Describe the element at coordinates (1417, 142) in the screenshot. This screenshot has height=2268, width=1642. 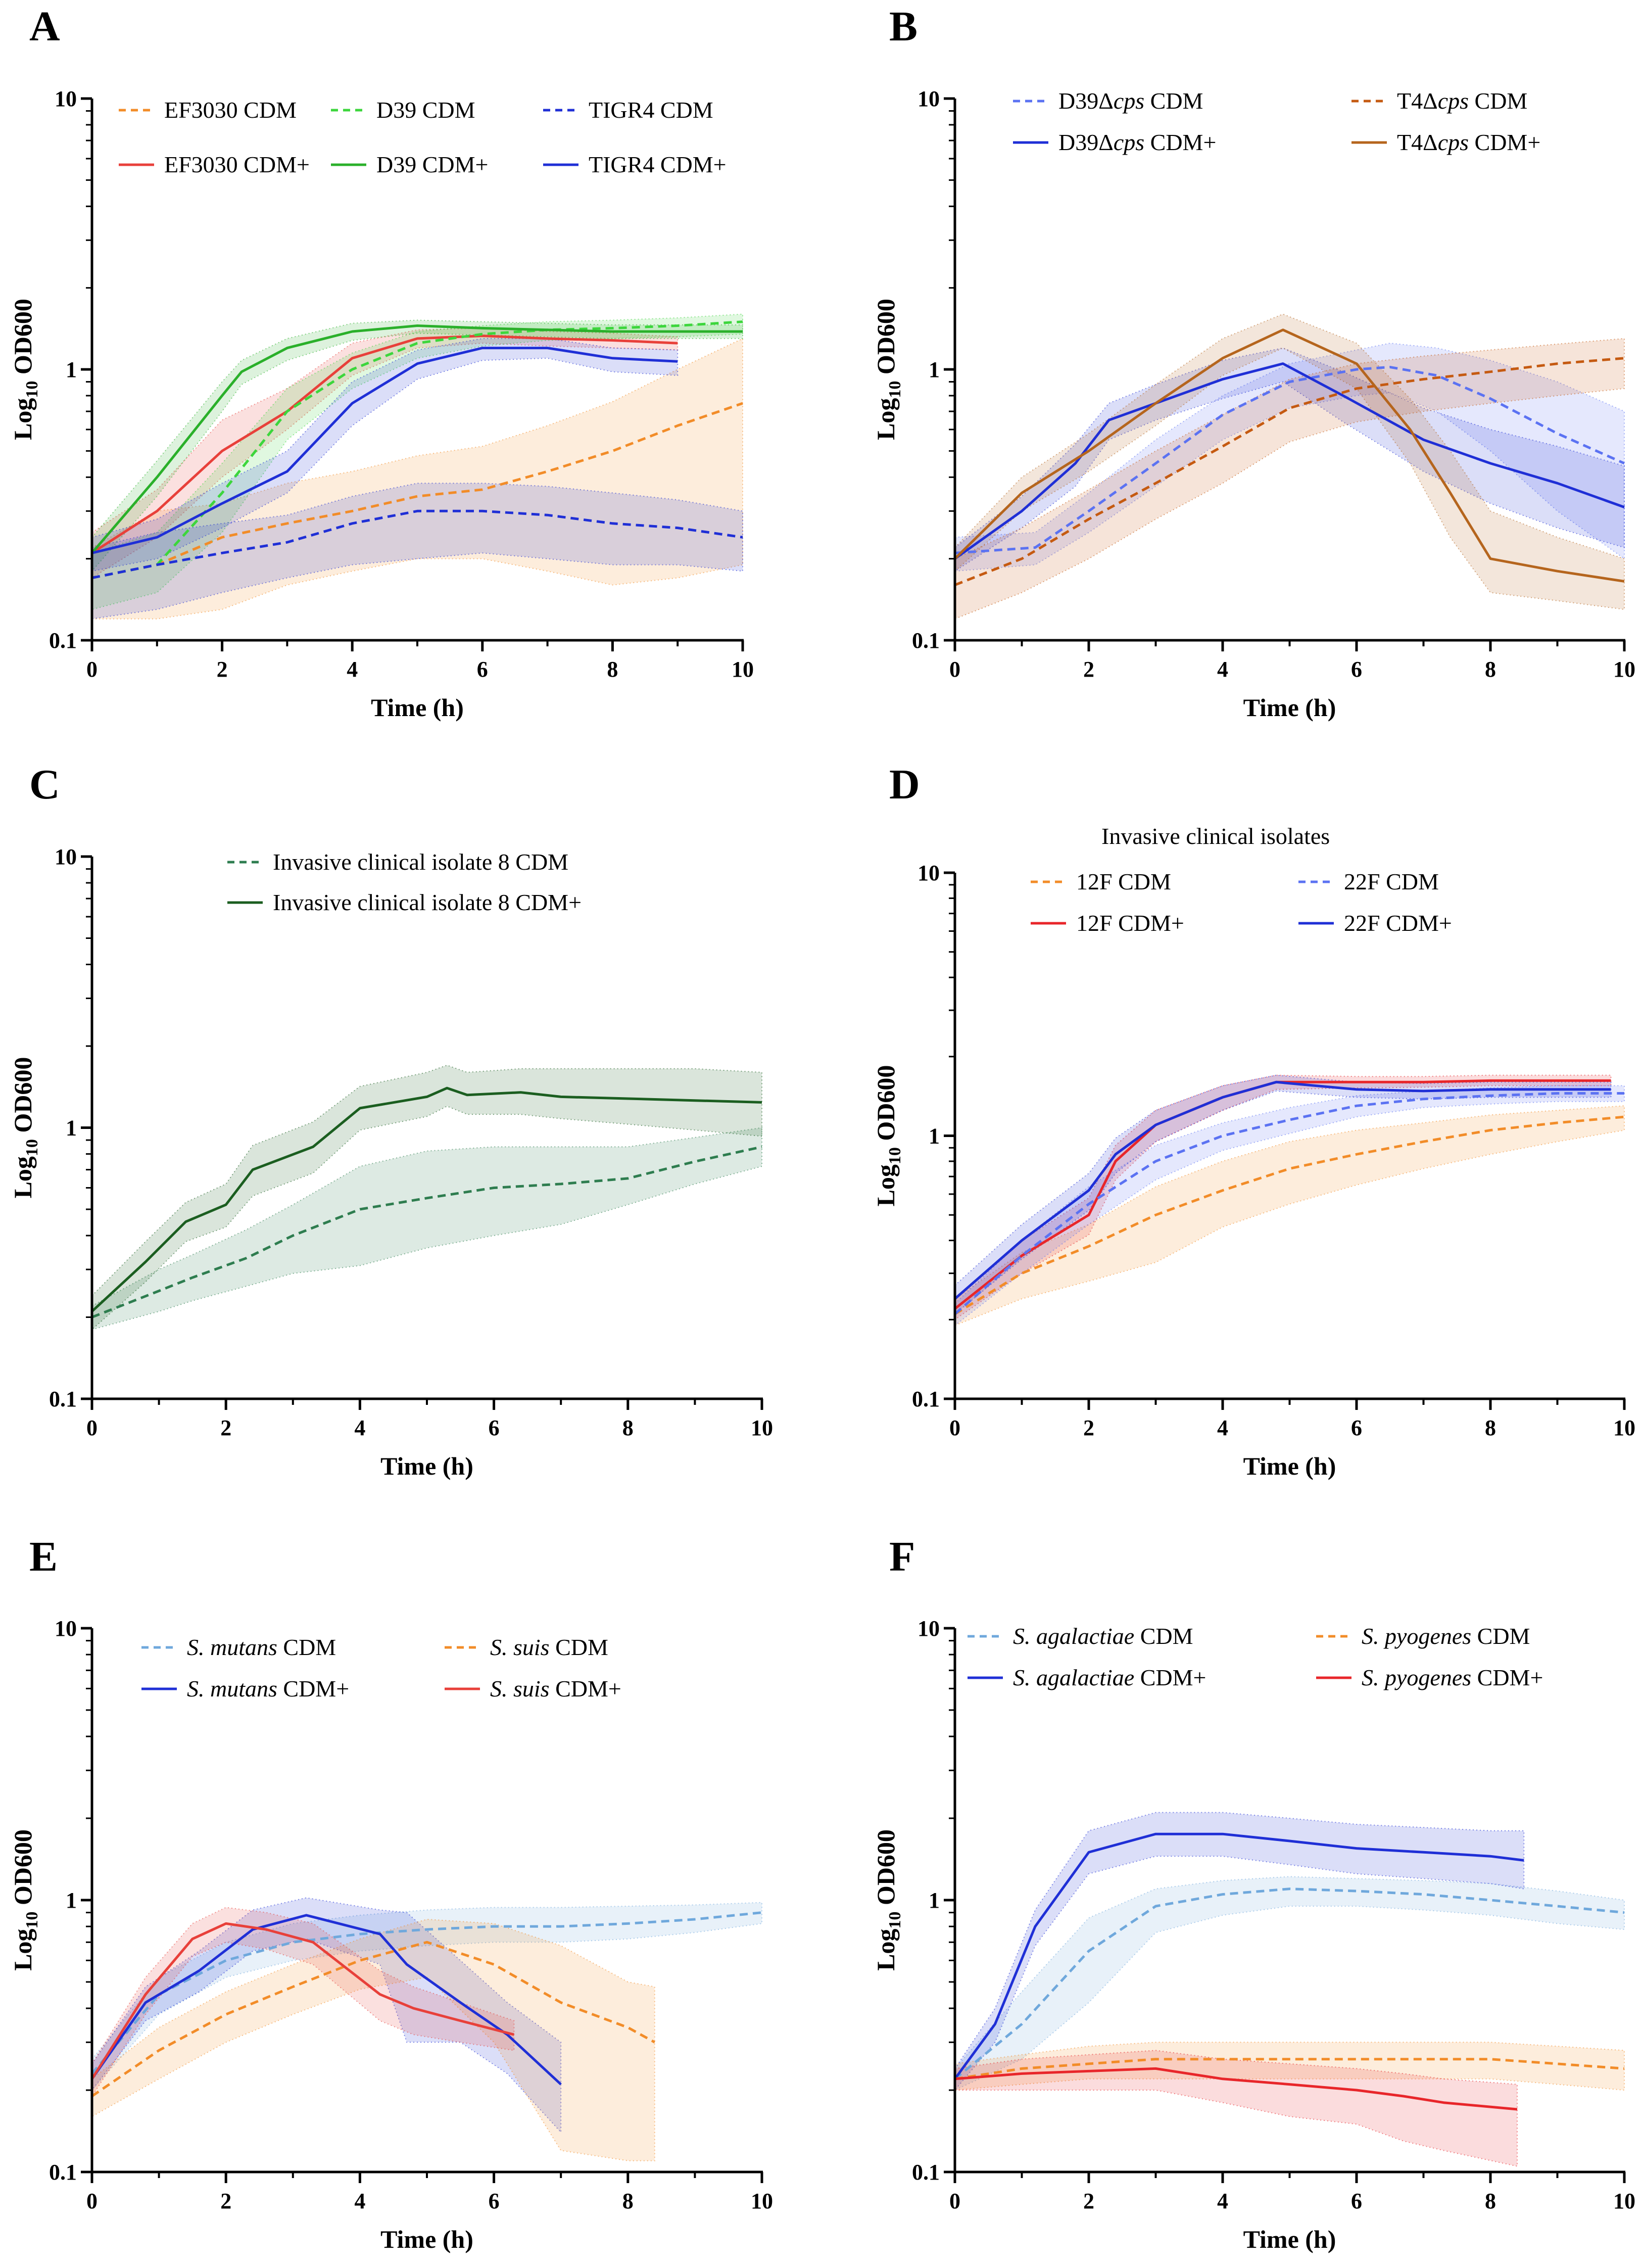
I see `legend-plain-part: T4Δ` at that location.